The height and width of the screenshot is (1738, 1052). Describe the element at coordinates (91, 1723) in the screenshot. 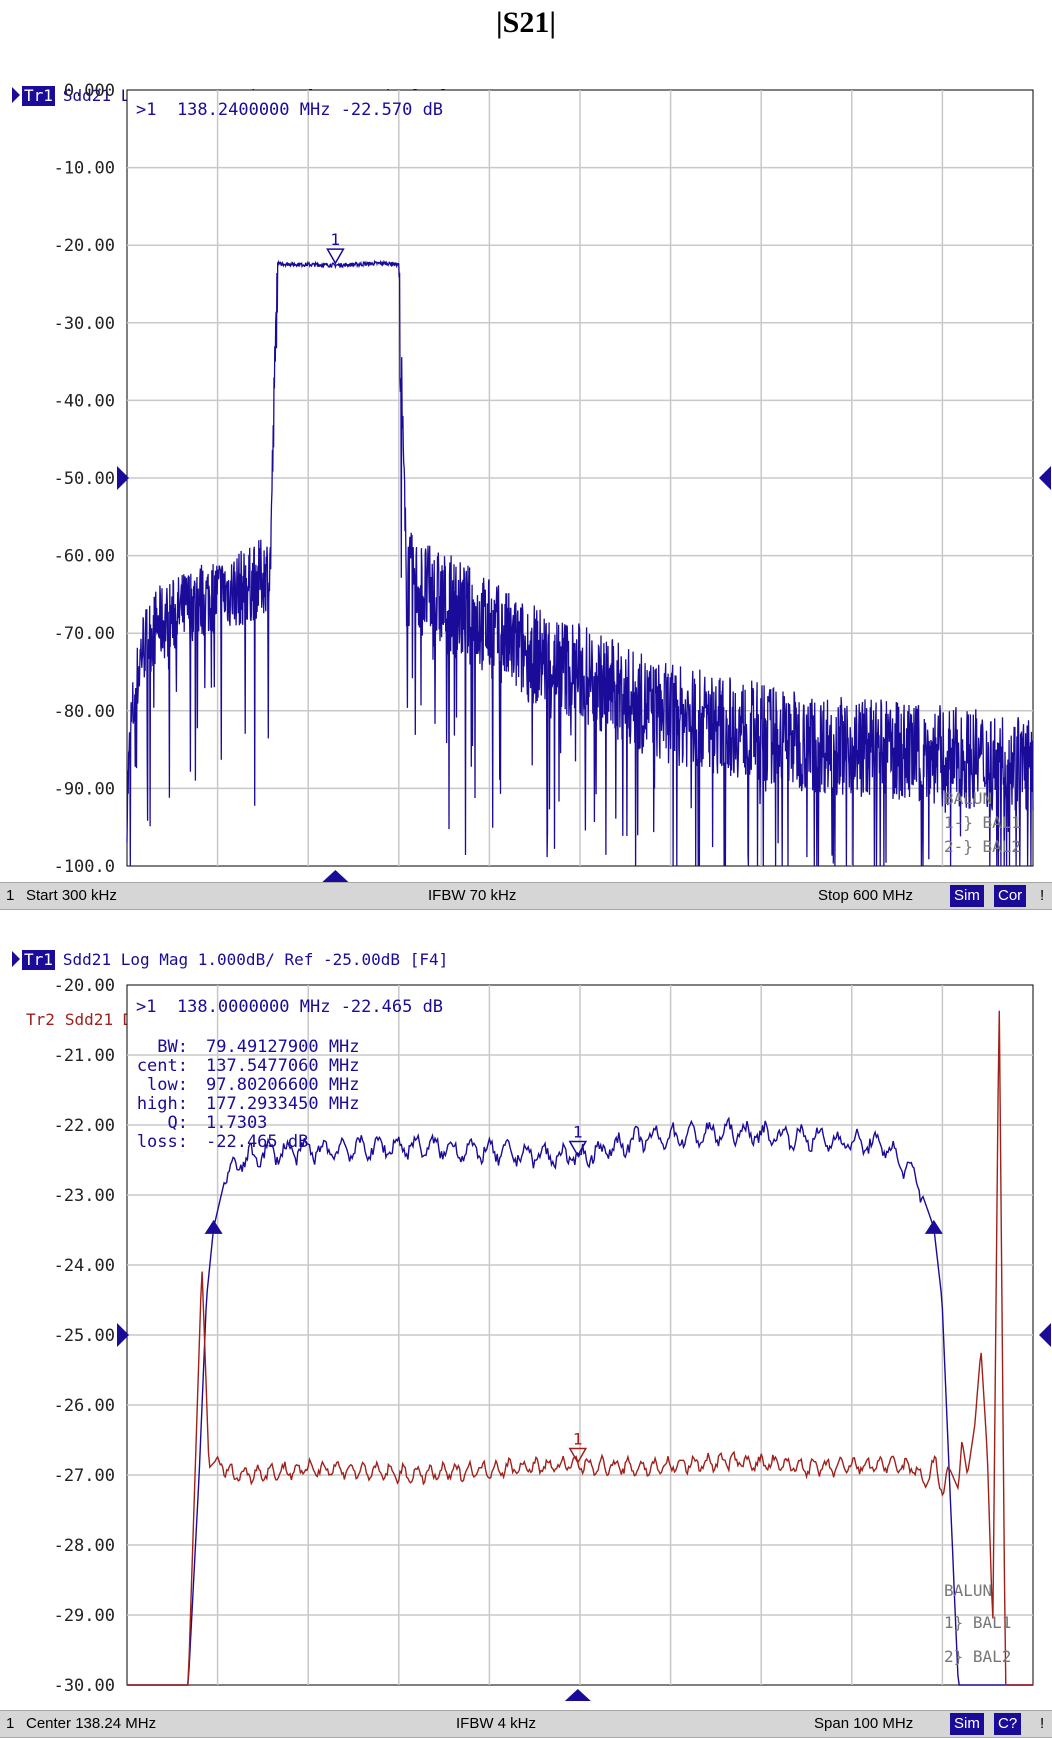

I see `center-frequency: Center 138.24 MHz` at that location.